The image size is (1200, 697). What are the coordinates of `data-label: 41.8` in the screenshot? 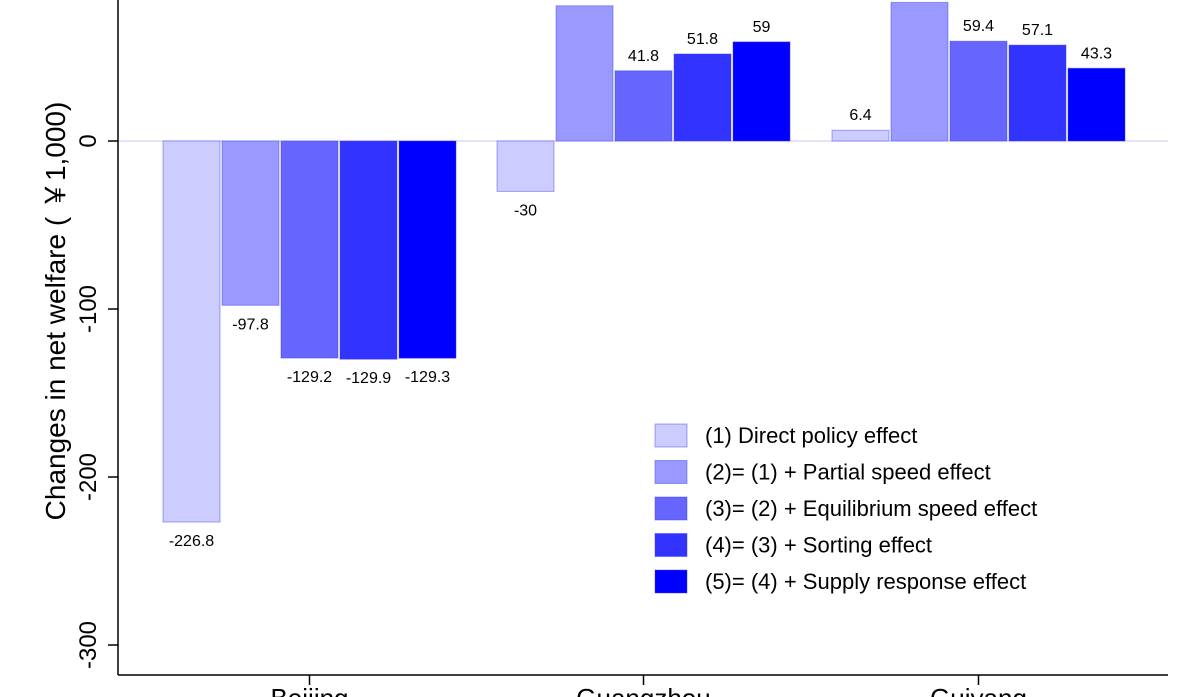 It's located at (643, 56).